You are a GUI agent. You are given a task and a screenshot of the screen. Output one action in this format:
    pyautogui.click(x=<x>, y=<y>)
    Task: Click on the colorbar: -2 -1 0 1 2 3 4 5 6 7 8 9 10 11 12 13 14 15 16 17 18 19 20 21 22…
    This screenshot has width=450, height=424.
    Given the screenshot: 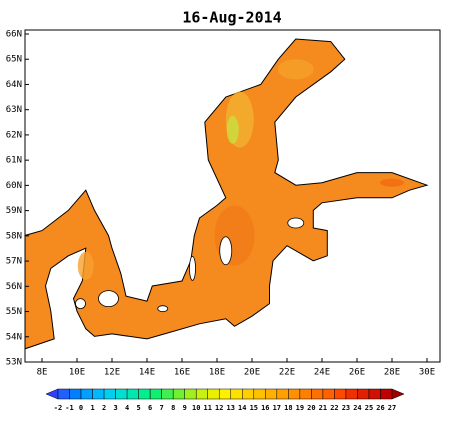 What is the action you would take?
    pyautogui.click(x=225, y=400)
    